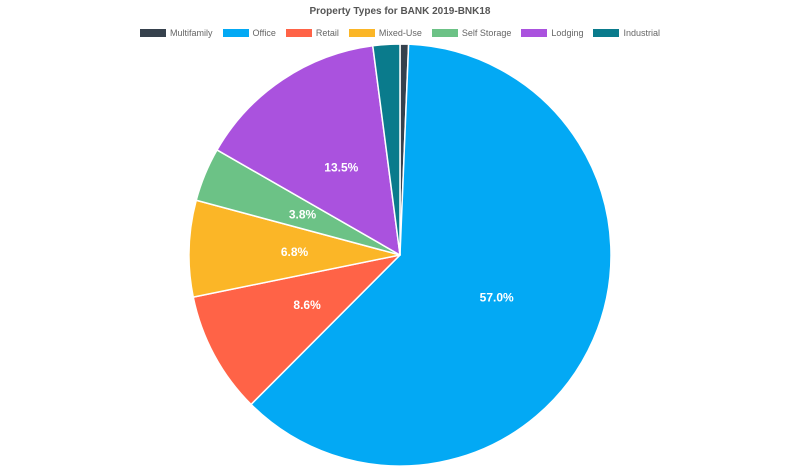  I want to click on data-label-mixed-use: 6.8%, so click(295, 252).